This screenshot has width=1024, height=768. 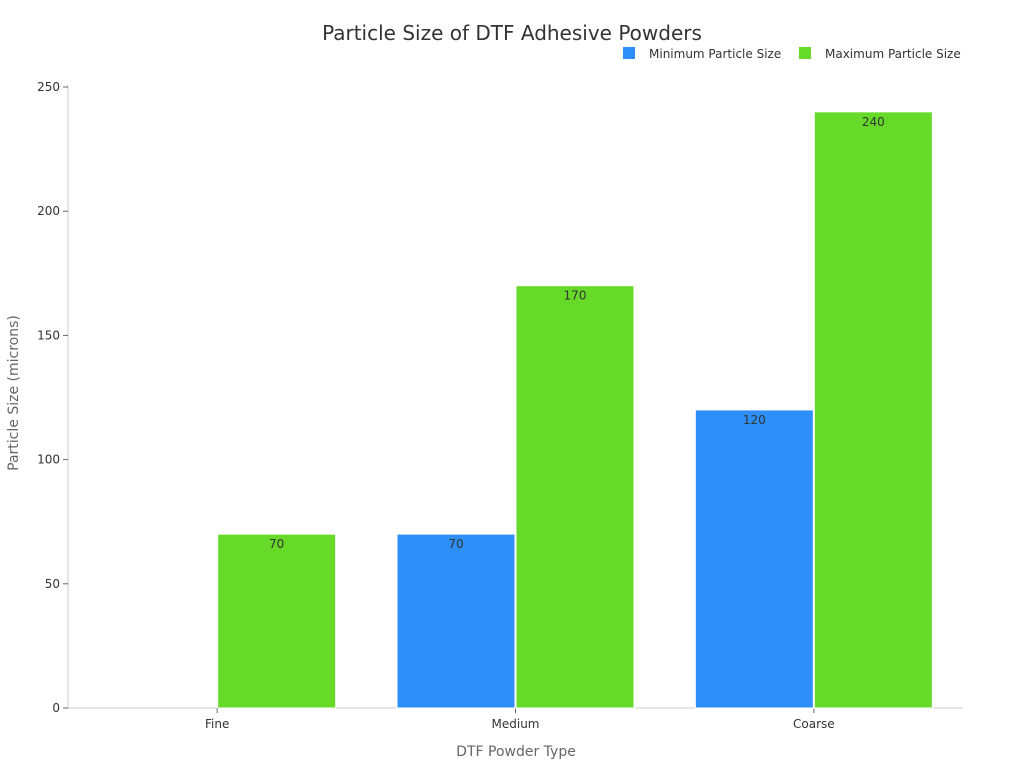 I want to click on data-label: 170, so click(x=575, y=296).